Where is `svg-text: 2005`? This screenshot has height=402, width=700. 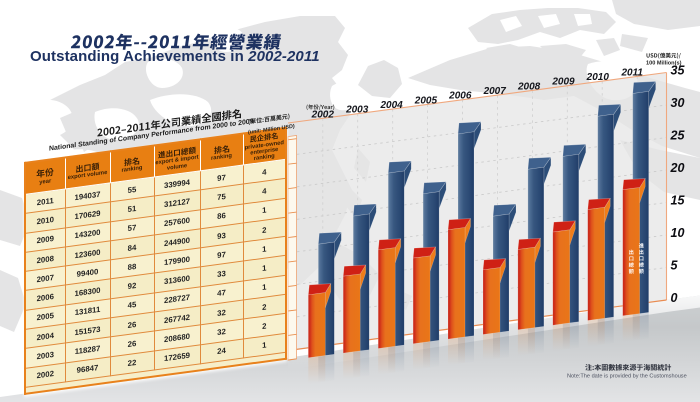
svg-text: 2005 is located at coordinates (426, 100).